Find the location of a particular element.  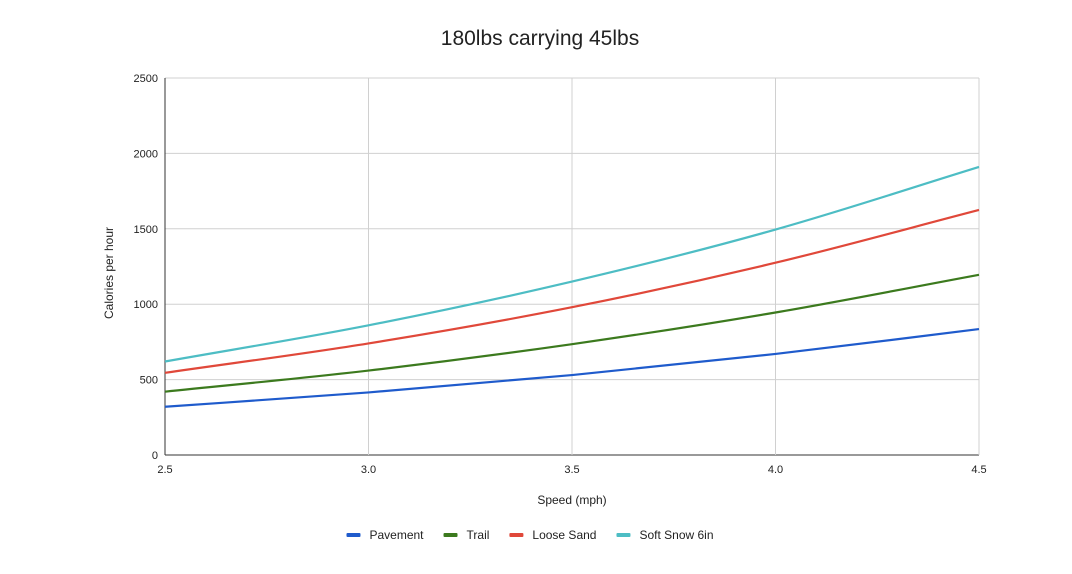

y-tick-label: 500 is located at coordinates (149, 381).